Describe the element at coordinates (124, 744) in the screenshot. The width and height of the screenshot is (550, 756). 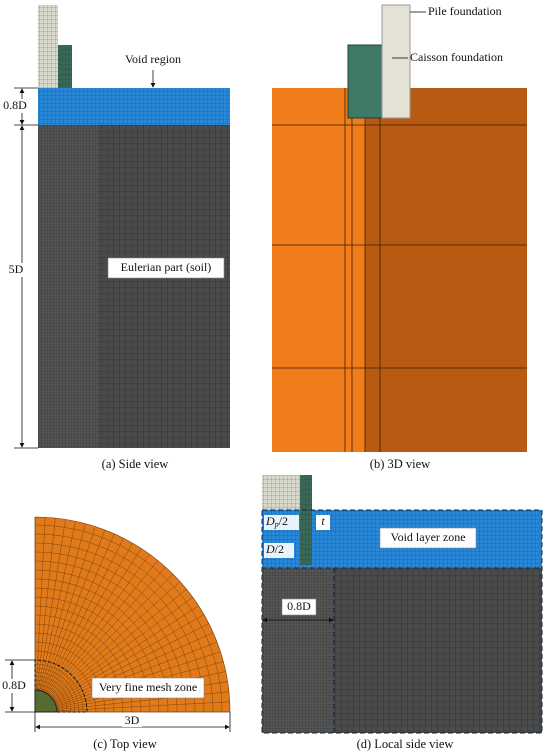
I see `caption: (c) Top view` at that location.